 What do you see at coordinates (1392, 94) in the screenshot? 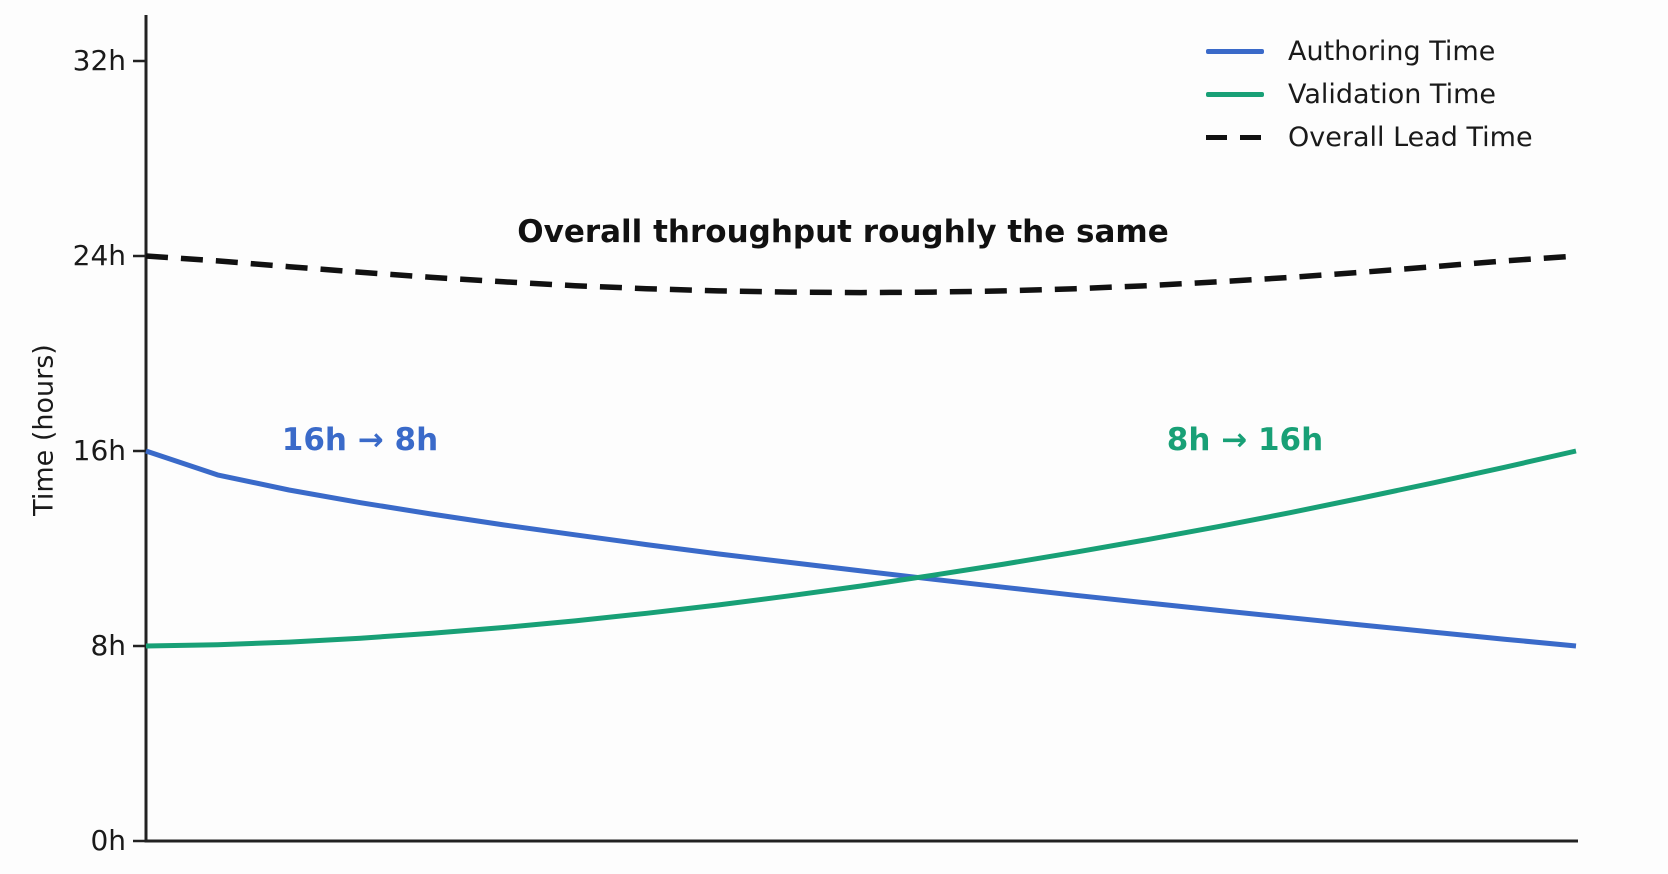
I see `legend-label: Validation Time` at bounding box center [1392, 94].